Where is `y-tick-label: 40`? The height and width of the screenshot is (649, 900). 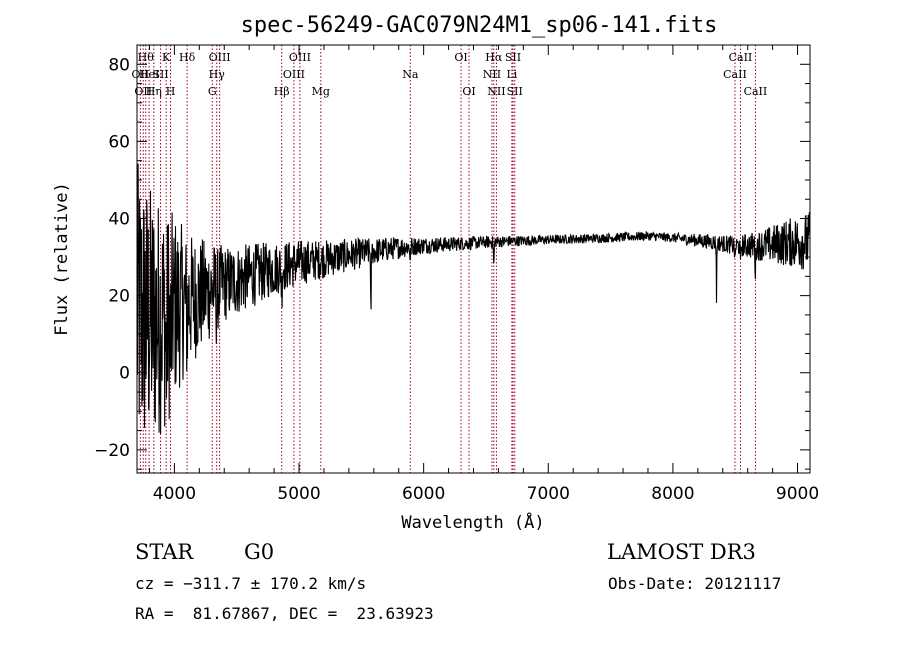
y-tick-label: 40 is located at coordinates (119, 220).